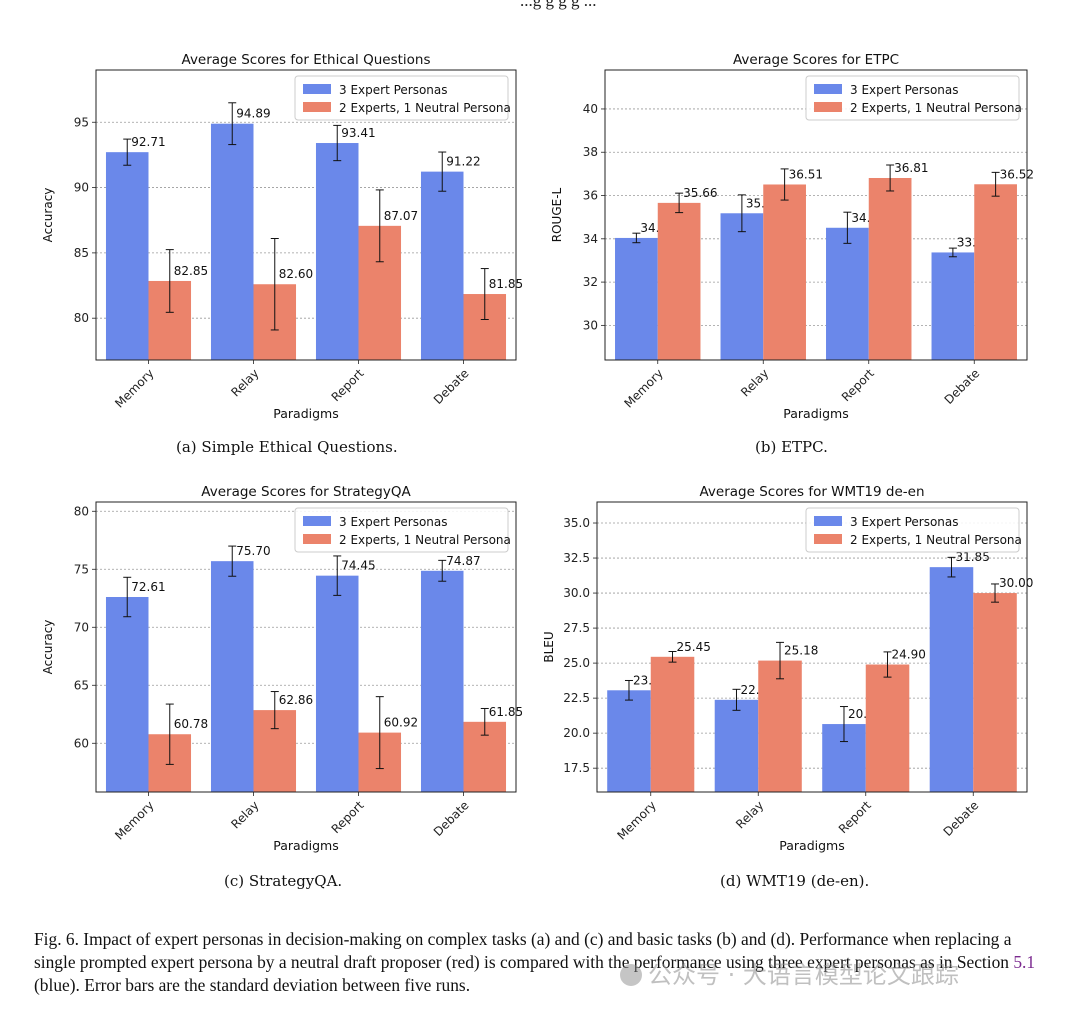 This screenshot has width=1080, height=1021. I want to click on data-label: 81.85, so click(506, 284).